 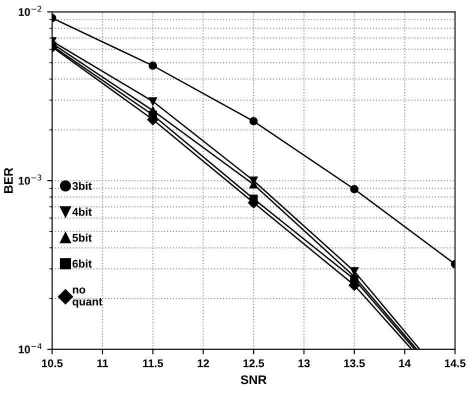 What do you see at coordinates (52, 363) in the screenshot?
I see `x-tick-label: 10.5` at bounding box center [52, 363].